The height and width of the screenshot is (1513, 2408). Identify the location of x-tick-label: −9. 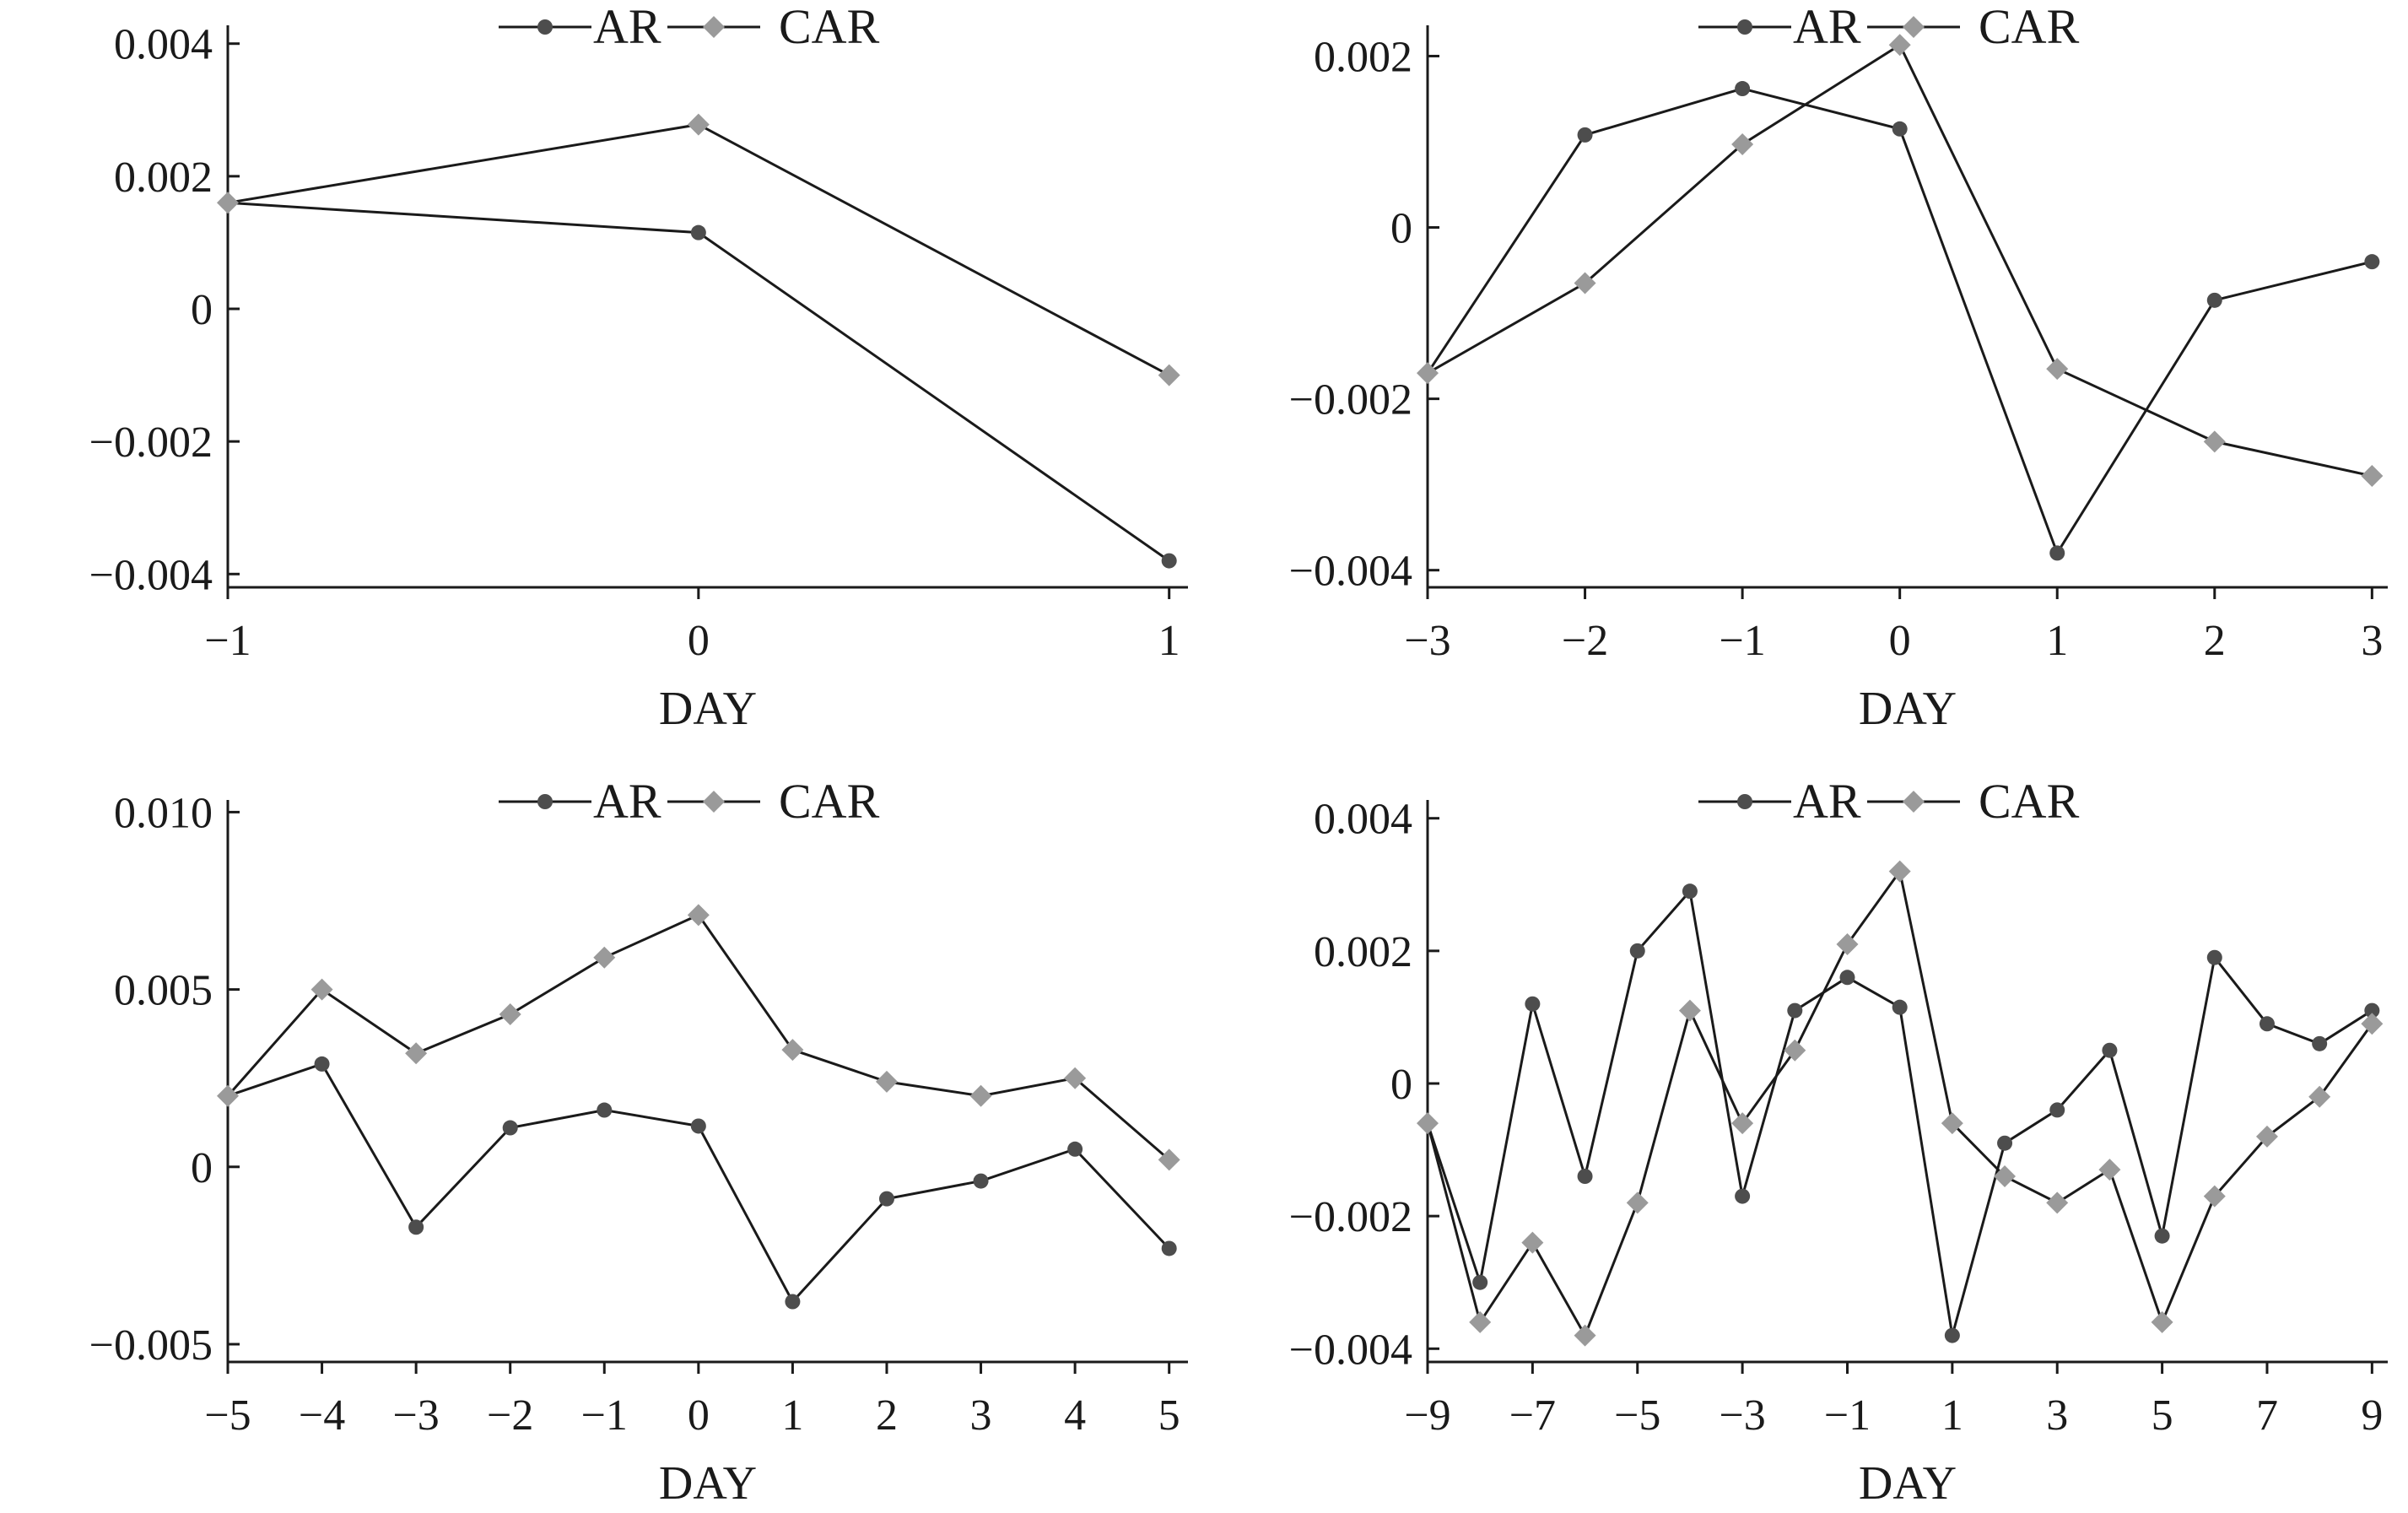
(1427, 1415).